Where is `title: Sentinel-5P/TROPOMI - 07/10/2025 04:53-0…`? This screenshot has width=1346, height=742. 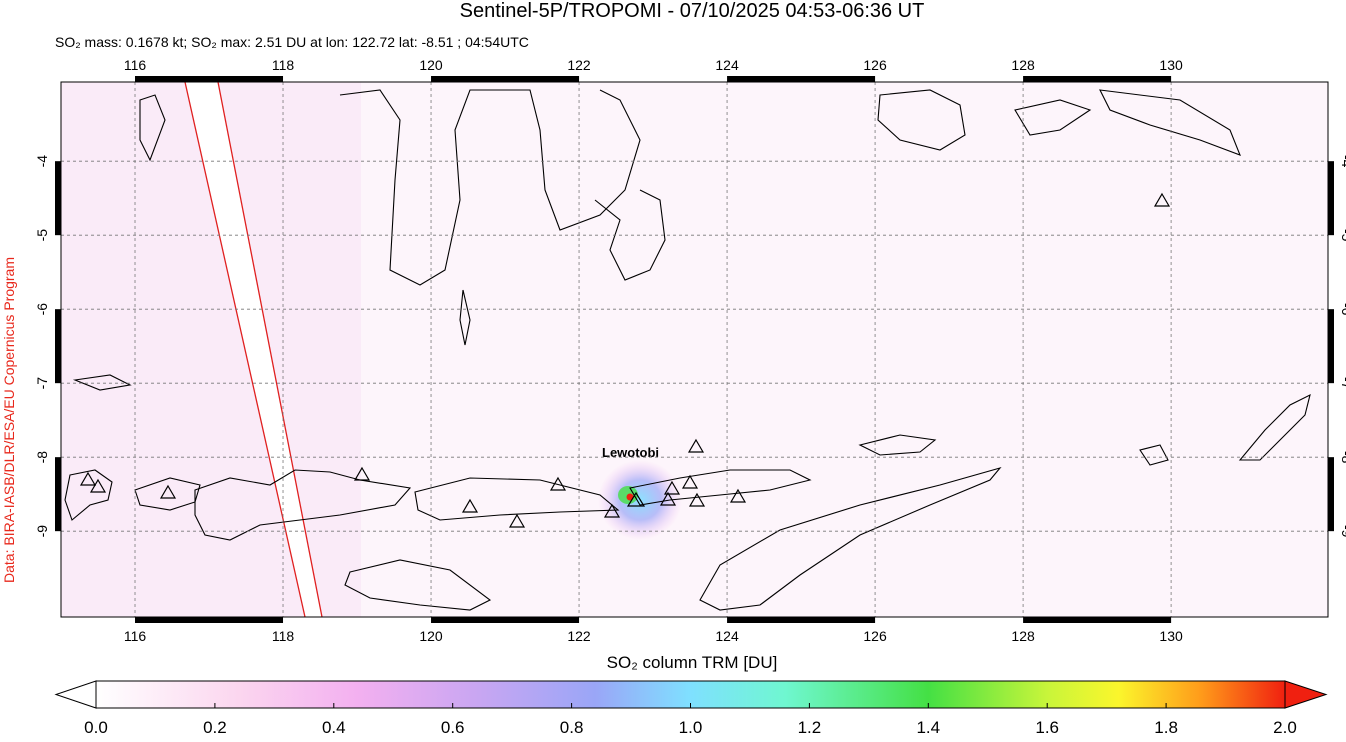 title: Sentinel-5P/TROPOMI - 07/10/2025 04:53-0… is located at coordinates (692, 11).